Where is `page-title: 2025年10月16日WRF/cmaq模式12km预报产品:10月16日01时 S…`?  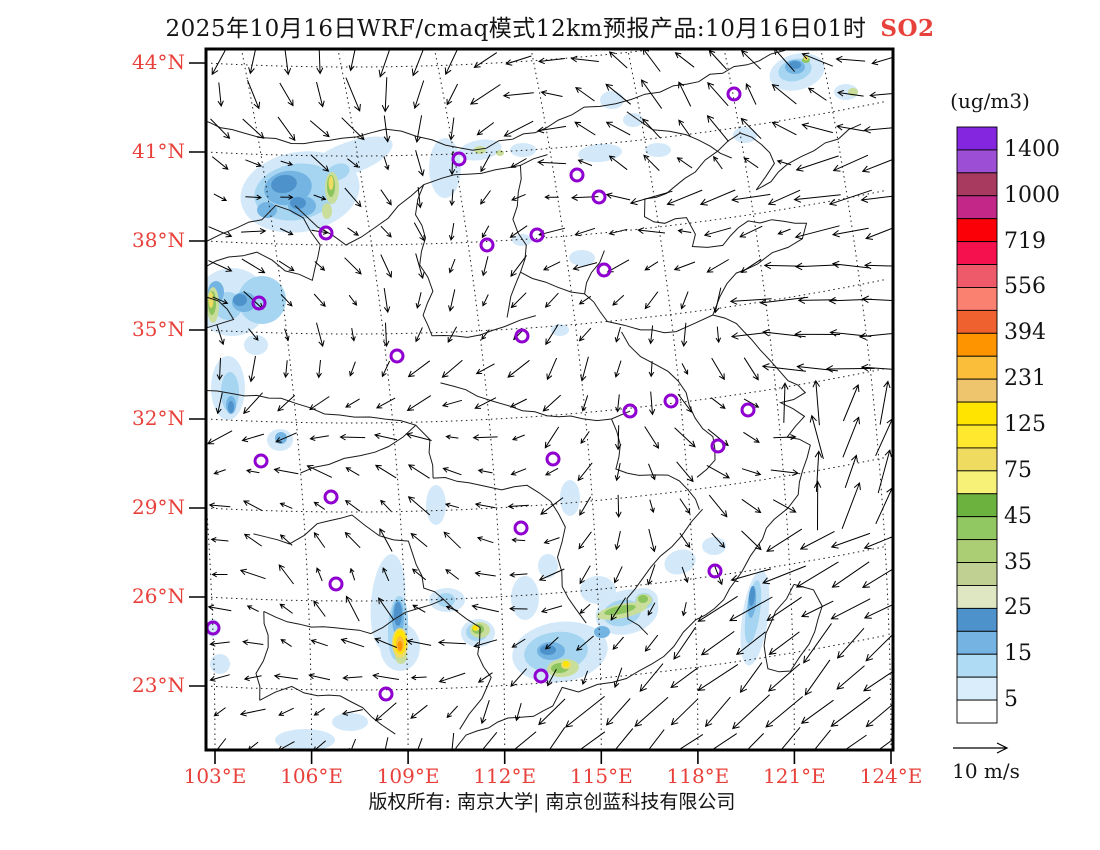
page-title: 2025年10月16日WRF/cmaq模式12km预报产品:10月16日01时 S… is located at coordinates (550, 26).